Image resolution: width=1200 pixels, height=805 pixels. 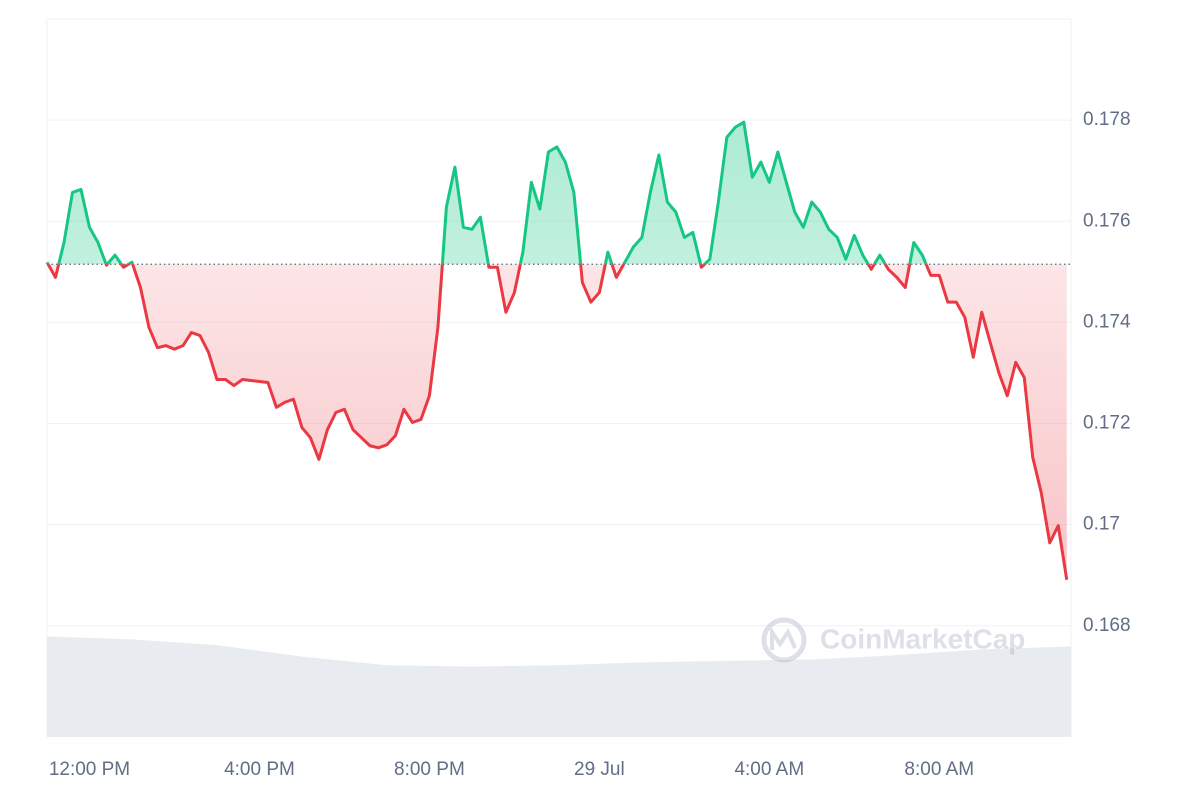 I want to click on x-tick-label: 29 Jul, so click(x=599, y=769).